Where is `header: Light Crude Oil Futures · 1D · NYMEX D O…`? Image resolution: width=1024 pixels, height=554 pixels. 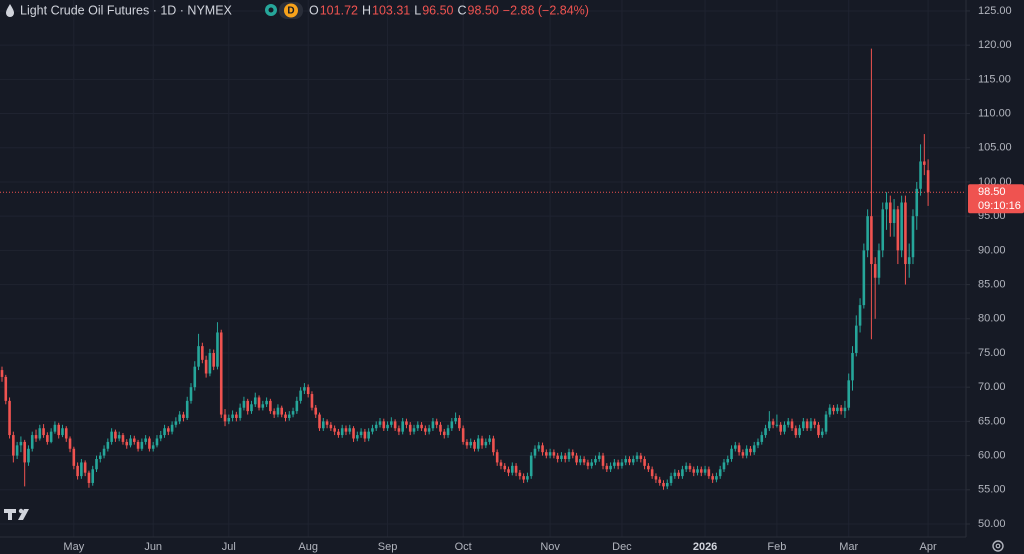 header: Light Crude Oil Futures · 1D · NYMEX D O… is located at coordinates (297, 10).